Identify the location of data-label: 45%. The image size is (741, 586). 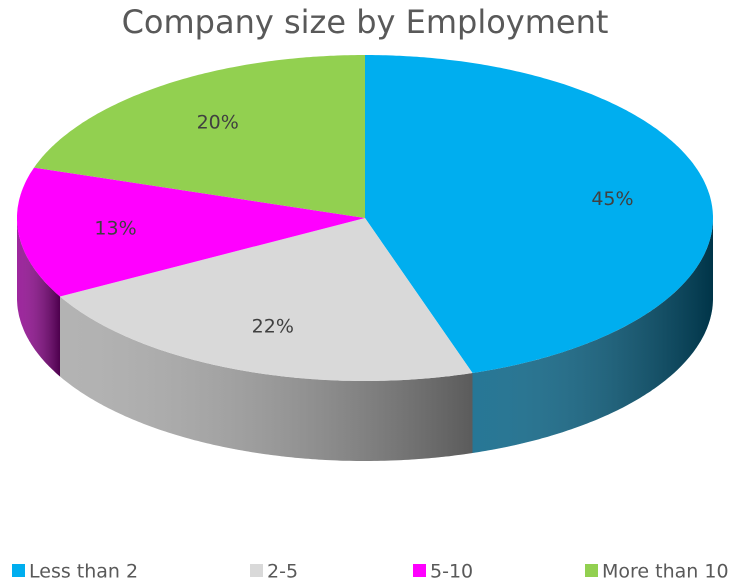
(612, 199).